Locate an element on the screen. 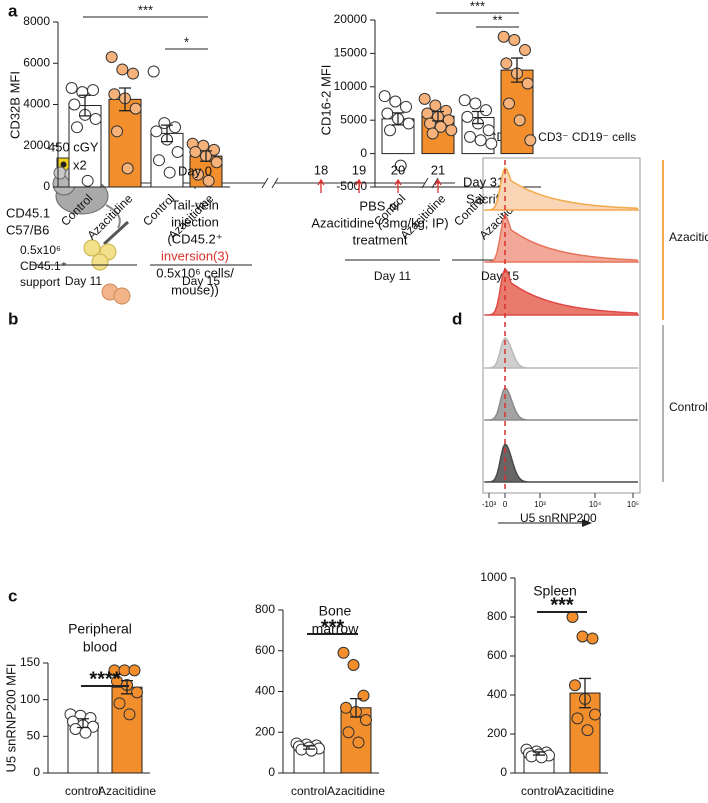 This screenshot has width=708, height=803. radiation-icon is located at coordinates (63, 164).